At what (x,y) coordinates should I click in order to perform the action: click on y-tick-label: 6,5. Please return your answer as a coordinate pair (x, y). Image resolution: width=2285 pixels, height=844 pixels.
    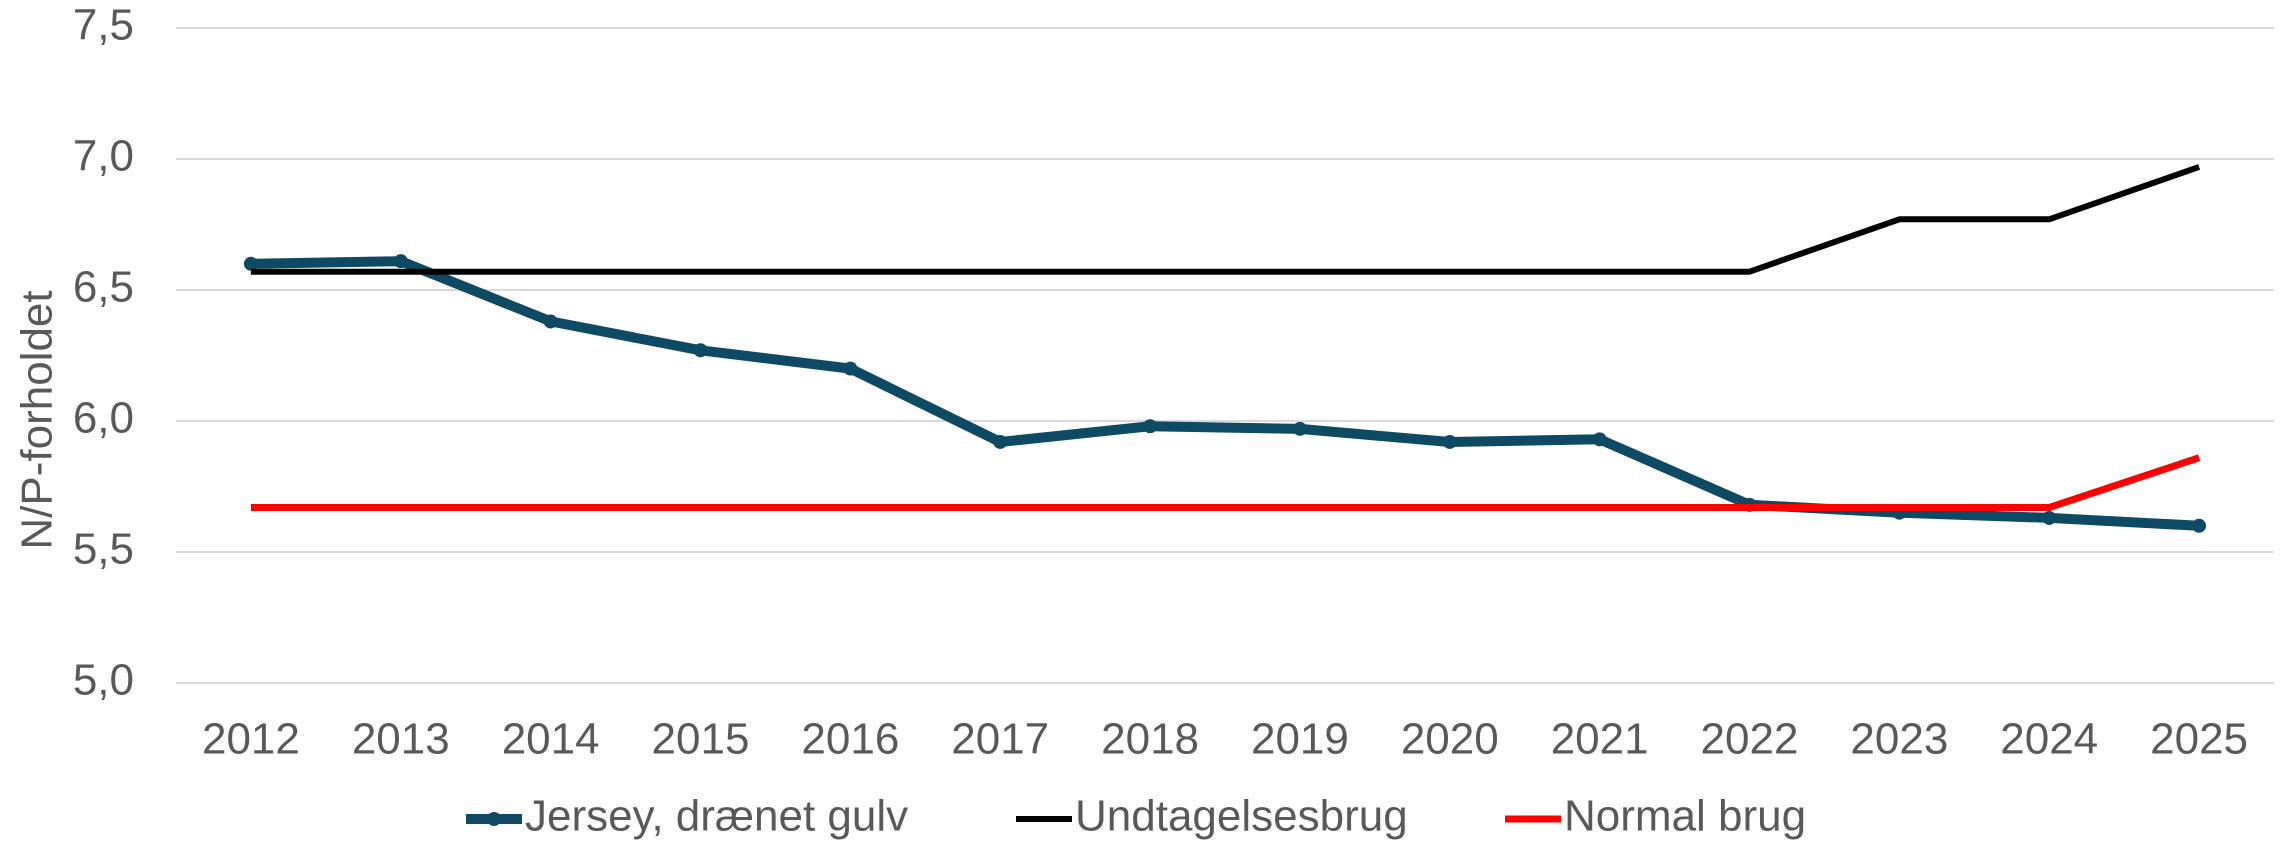
    Looking at the image, I should click on (103, 287).